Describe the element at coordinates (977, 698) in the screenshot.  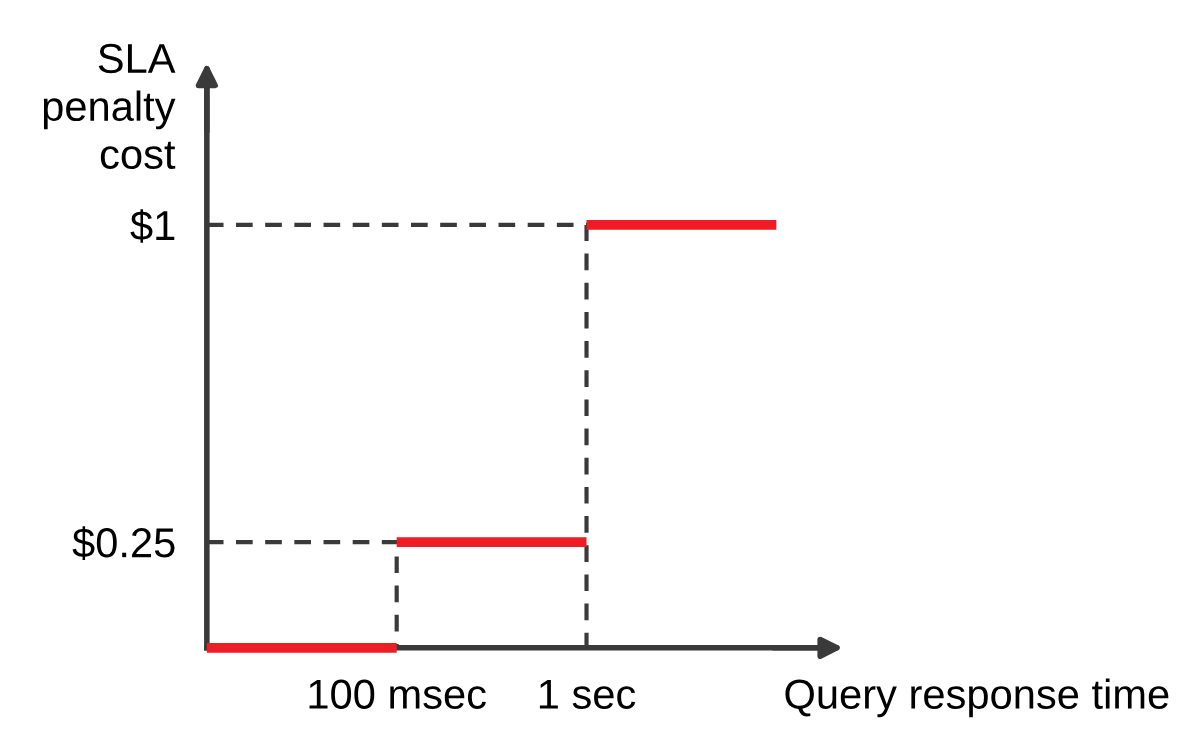
I see `x-axis-title: Query response time` at that location.